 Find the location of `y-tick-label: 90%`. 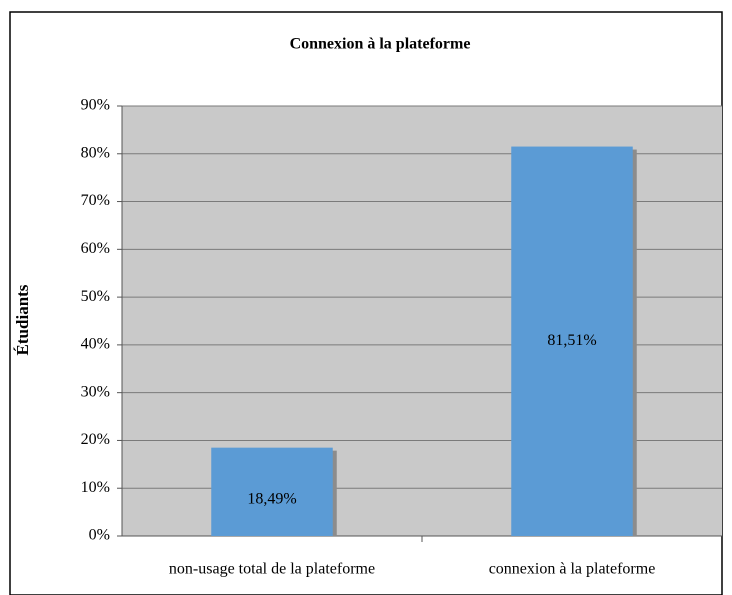

y-tick-label: 90% is located at coordinates (95, 105).